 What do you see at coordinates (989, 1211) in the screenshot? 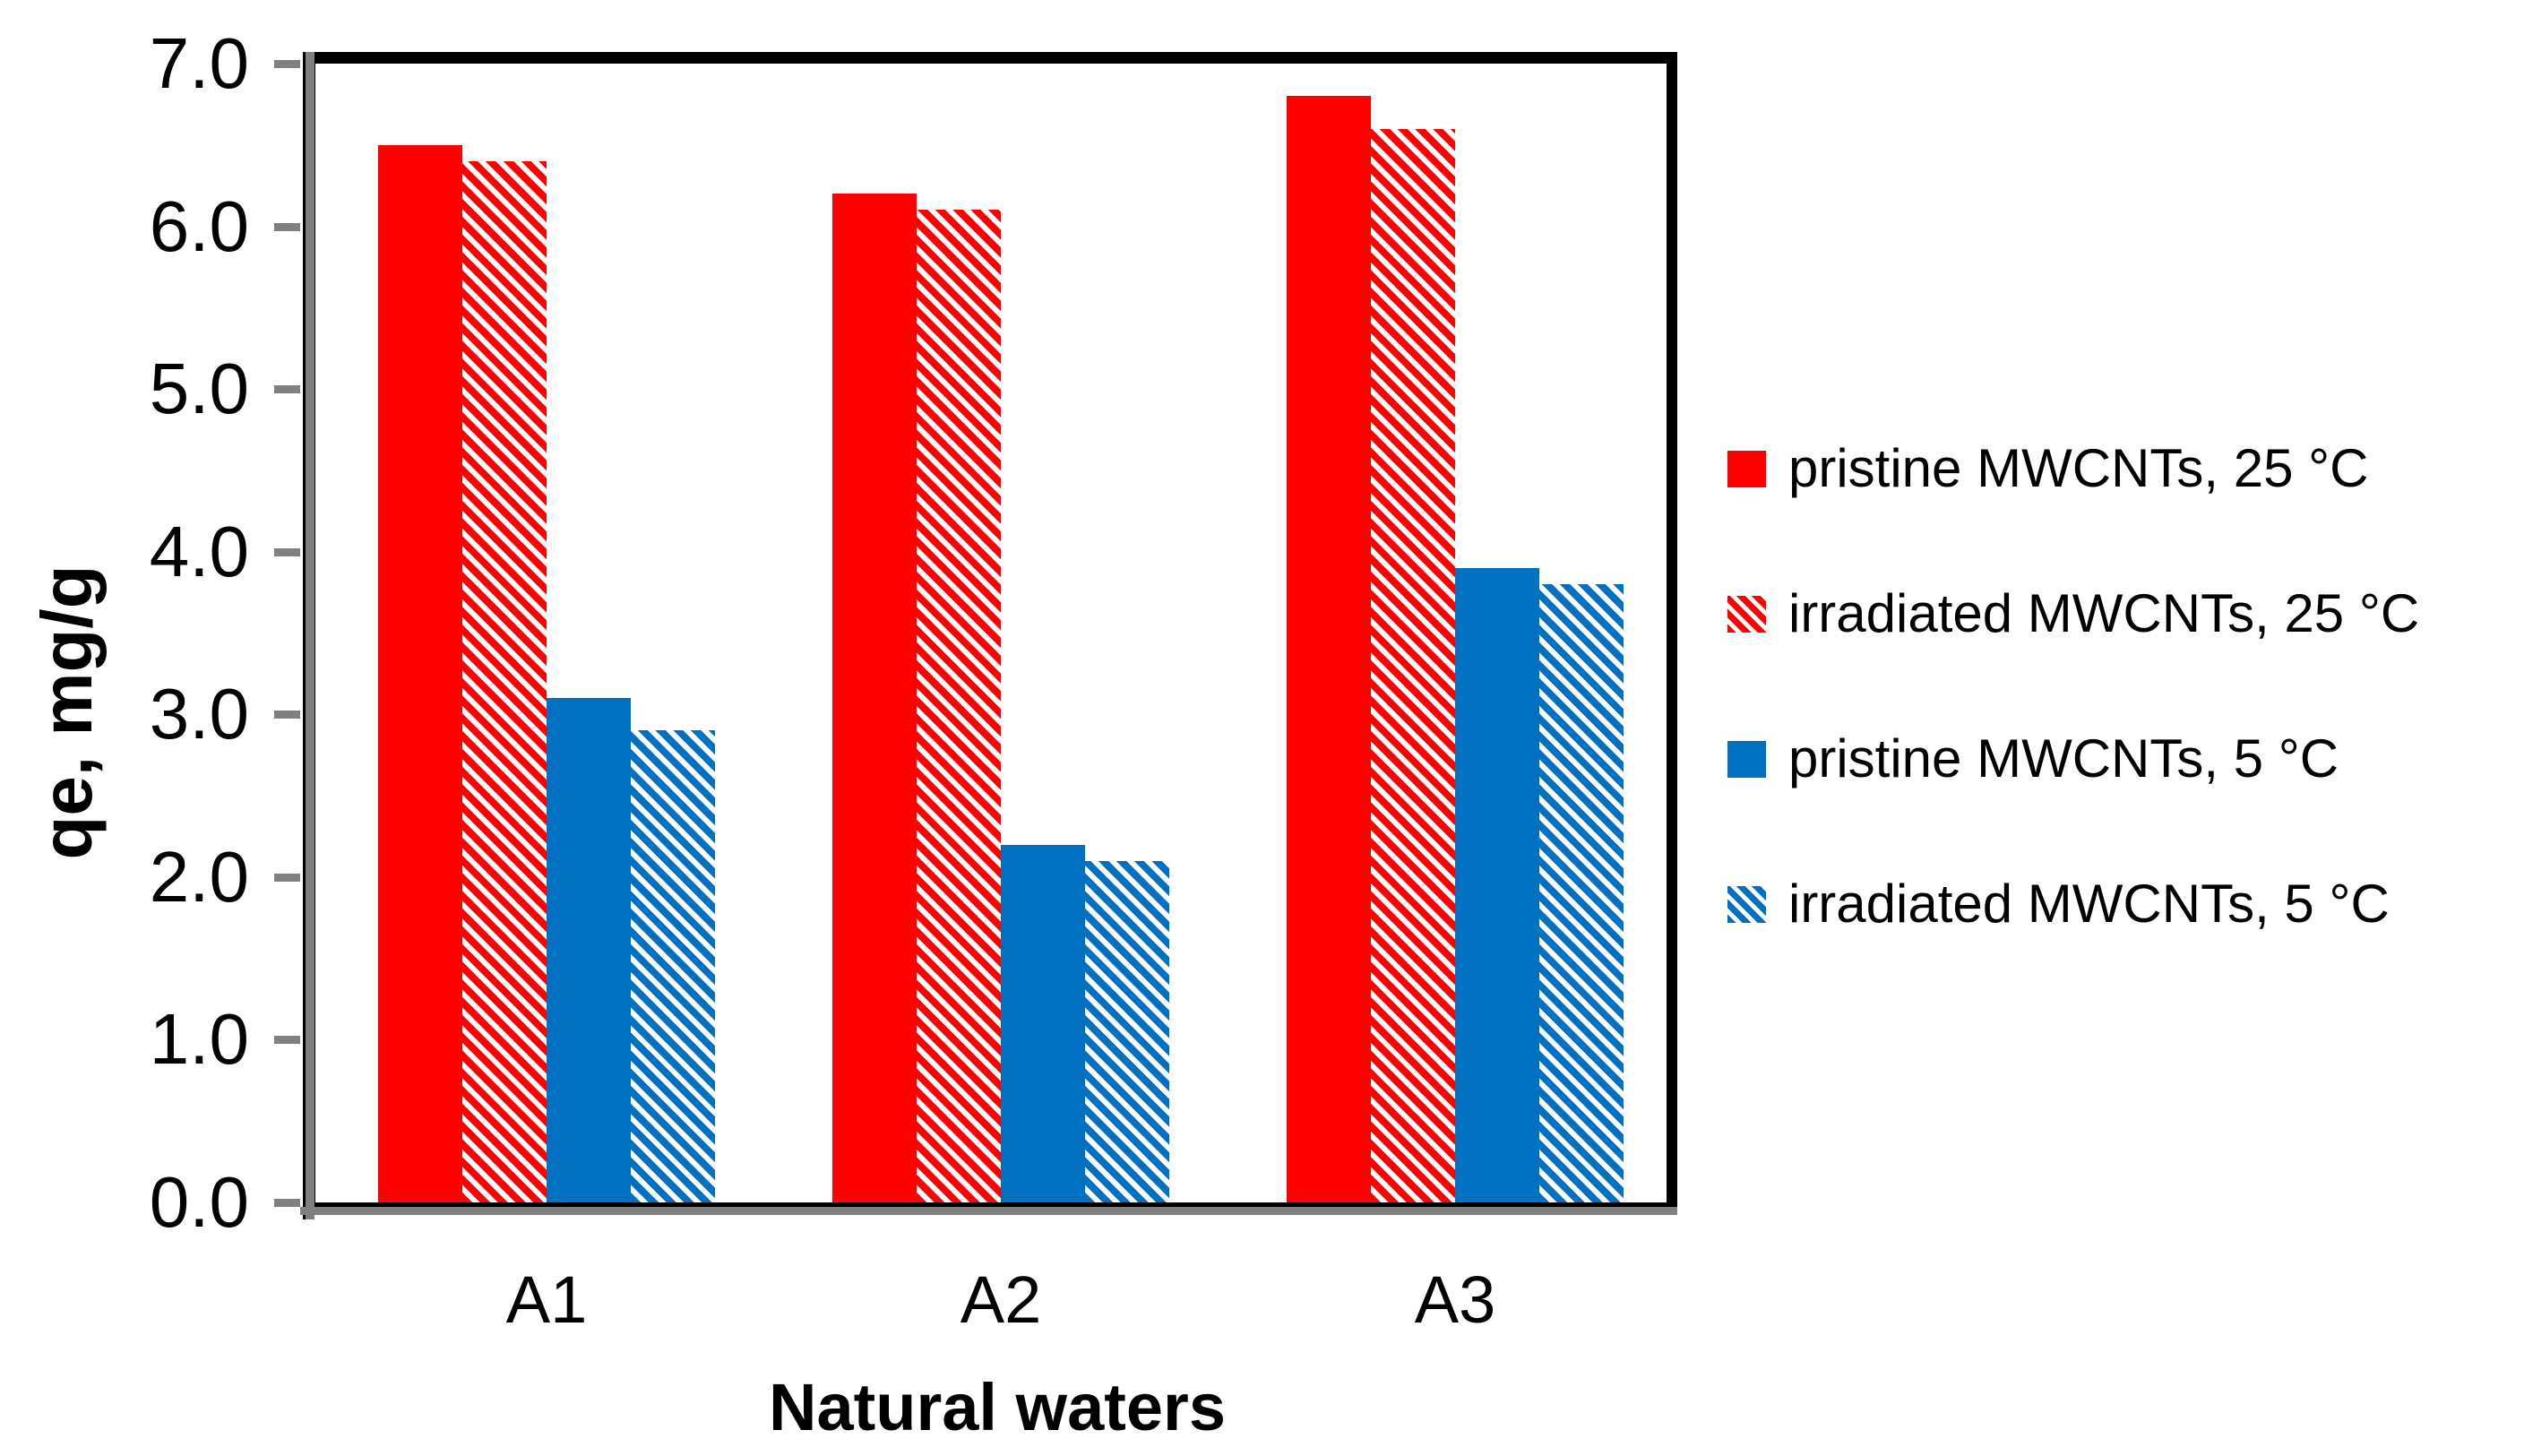
I see `x-axis-line` at bounding box center [989, 1211].